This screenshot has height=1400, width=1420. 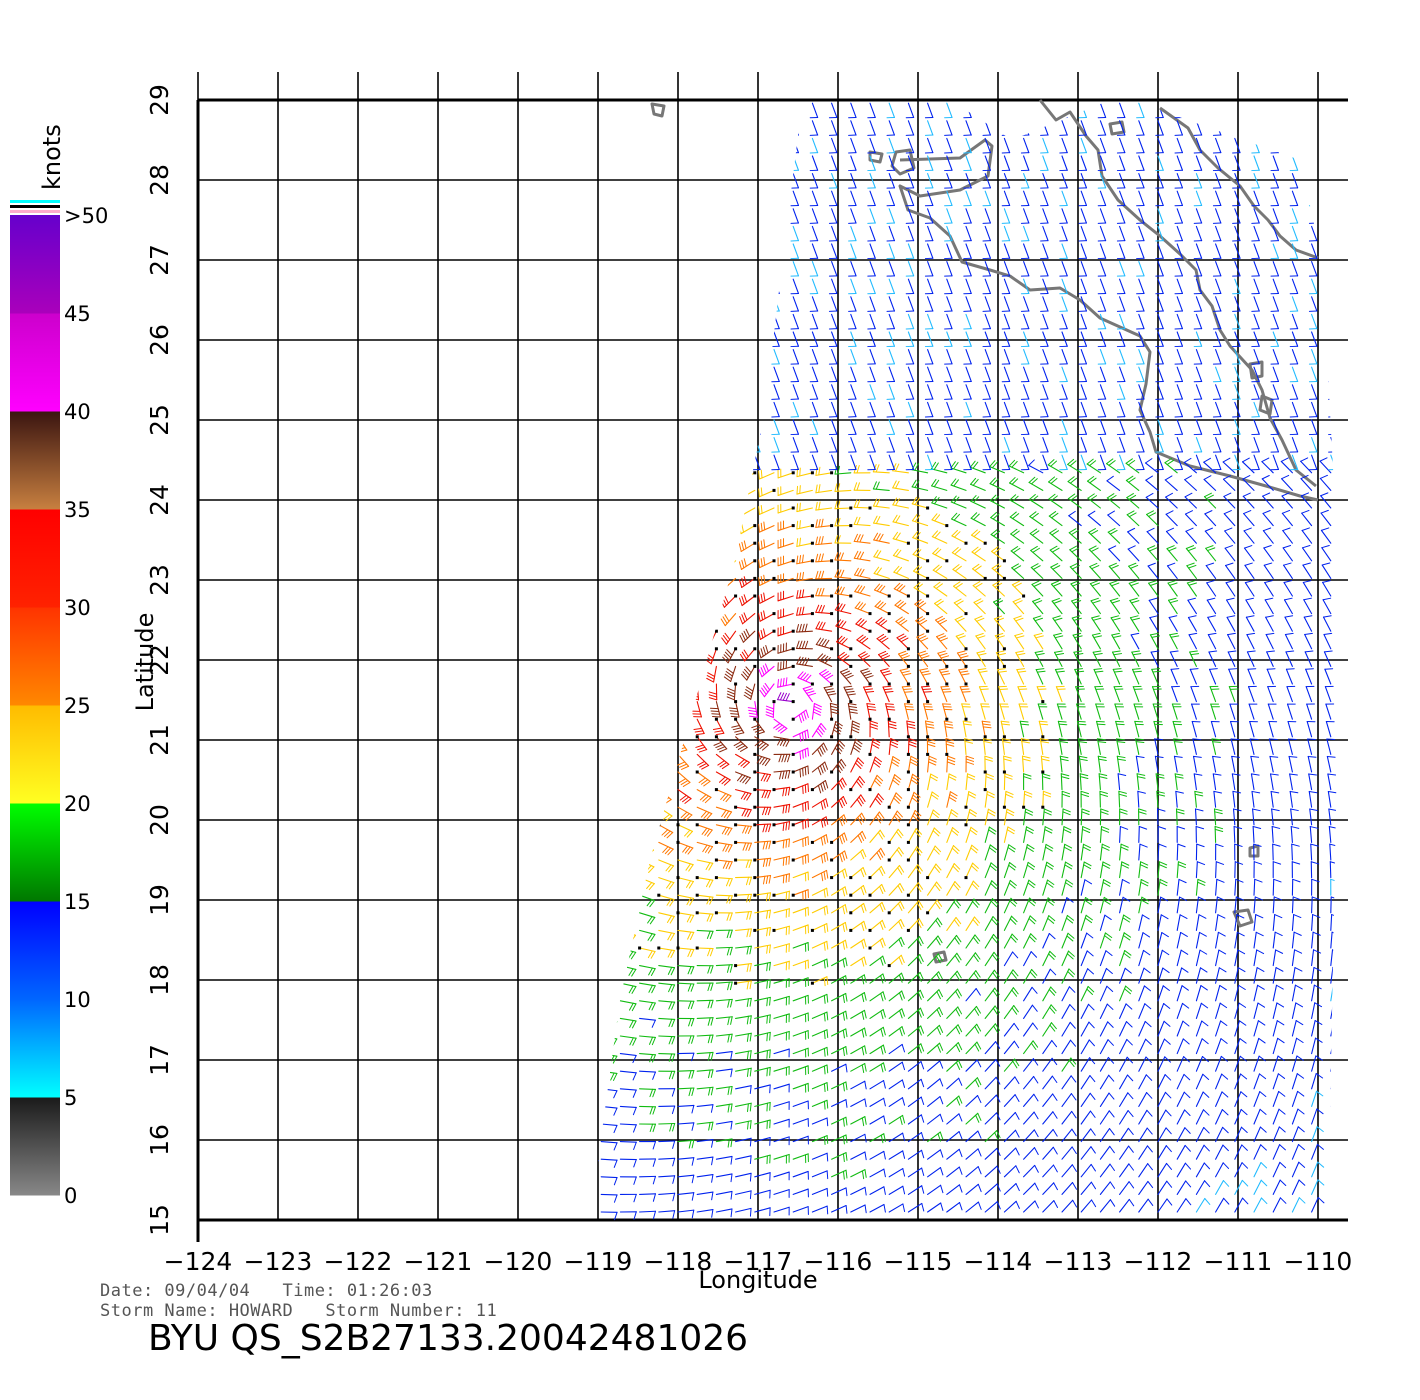 I want to click on rain-flag-marker, so click(x=870, y=895).